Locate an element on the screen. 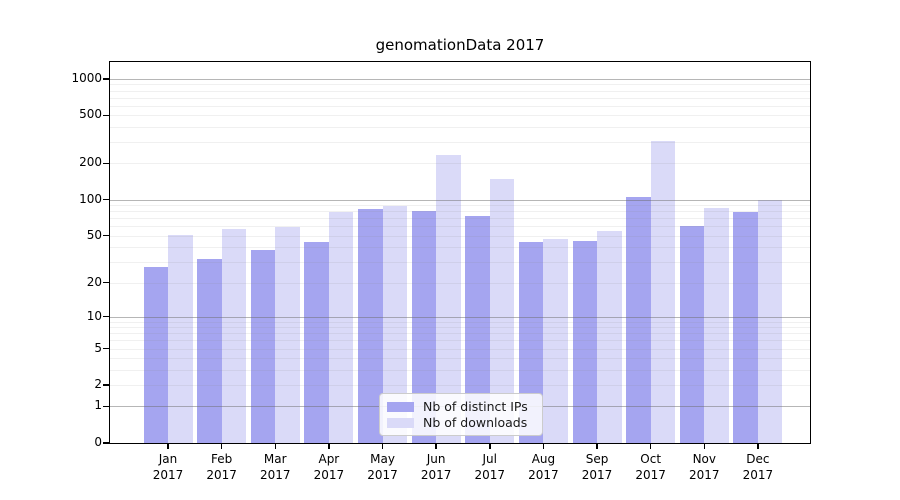  x-axis-tick-label-jun: Jun 2017 is located at coordinates (436, 467).